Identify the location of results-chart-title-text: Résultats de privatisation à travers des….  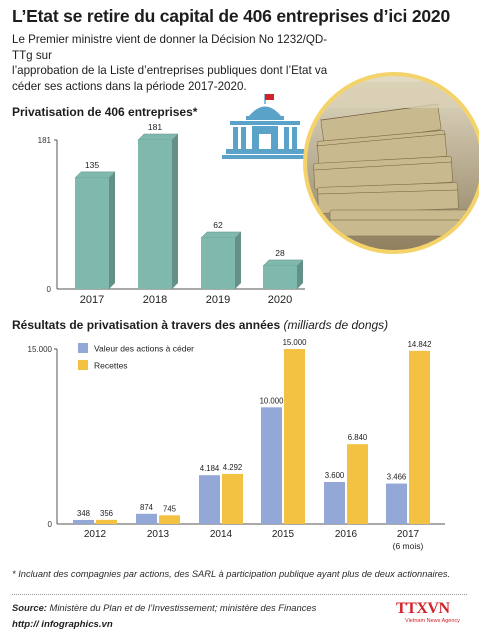
(146, 325).